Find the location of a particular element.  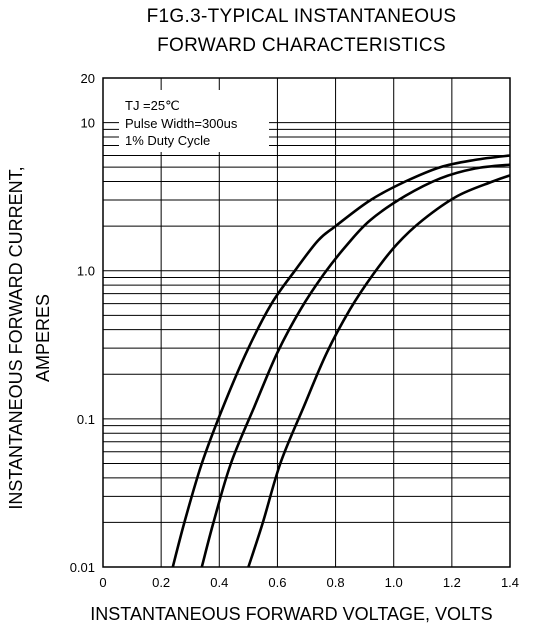

y-tick-label: 1.0 is located at coordinates (86, 271).